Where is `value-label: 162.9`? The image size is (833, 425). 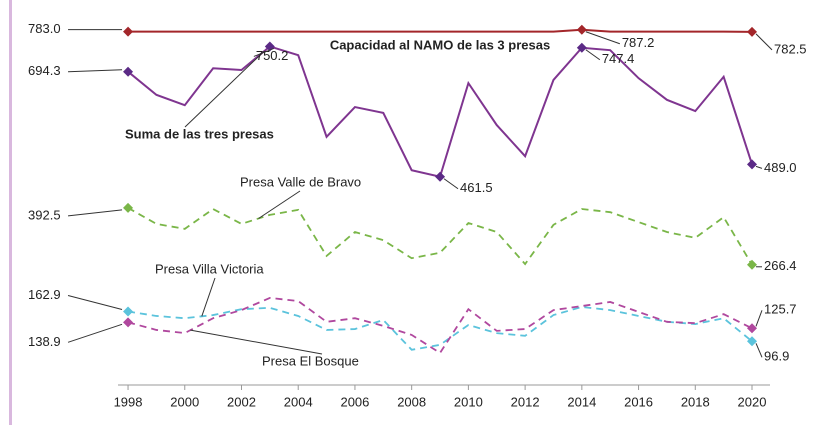 value-label: 162.9 is located at coordinates (44, 294).